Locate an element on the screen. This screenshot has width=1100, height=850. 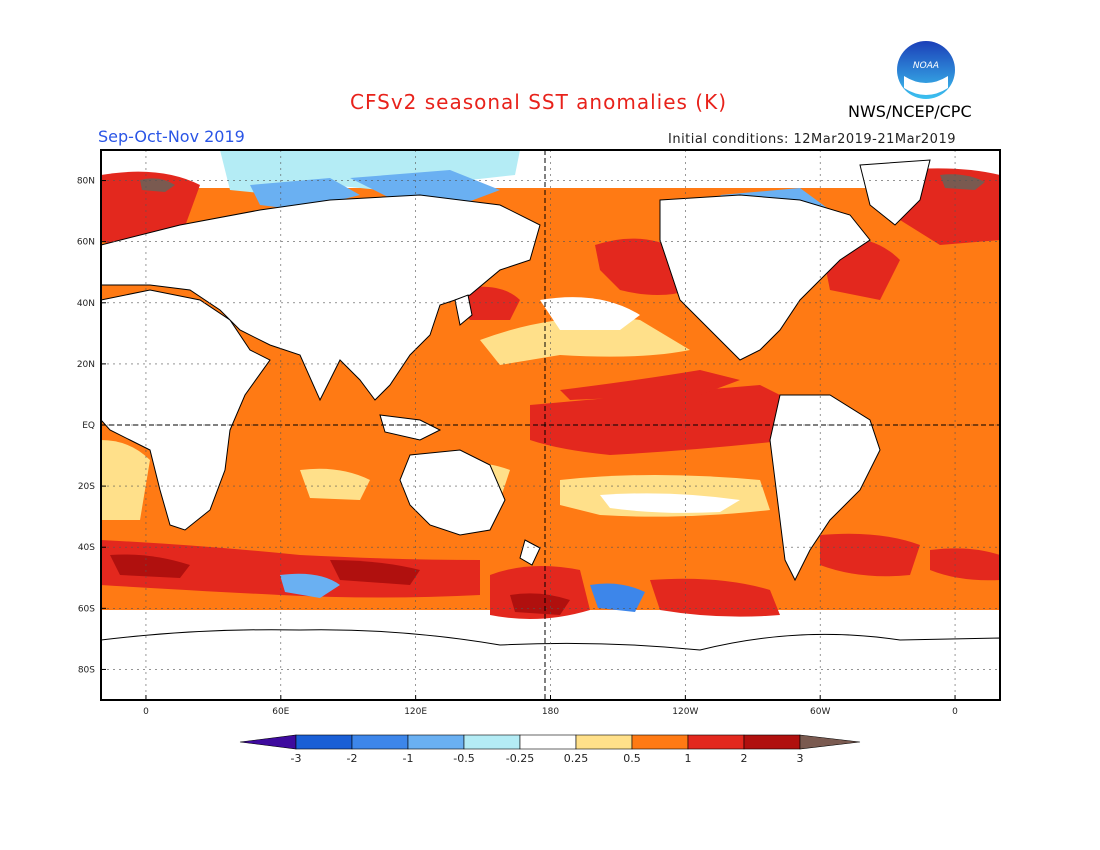
colorbar-level-label: 2 is located at coordinates (744, 758).